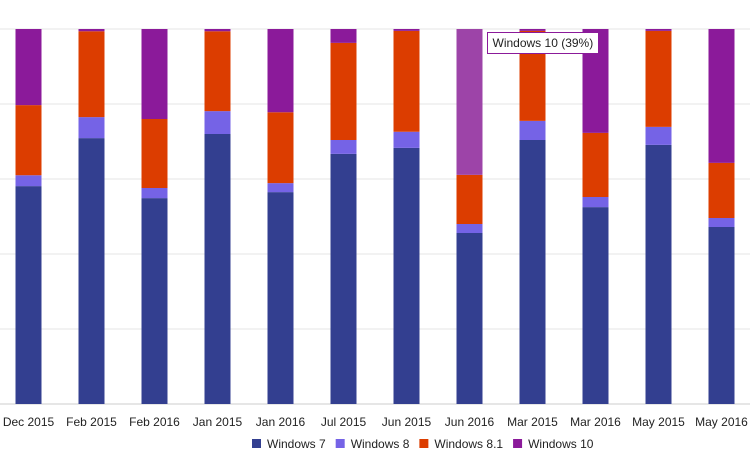 This screenshot has height=471, width=750. Describe the element at coordinates (91, 422) in the screenshot. I see `x-tick-label: Feb 2015` at that location.